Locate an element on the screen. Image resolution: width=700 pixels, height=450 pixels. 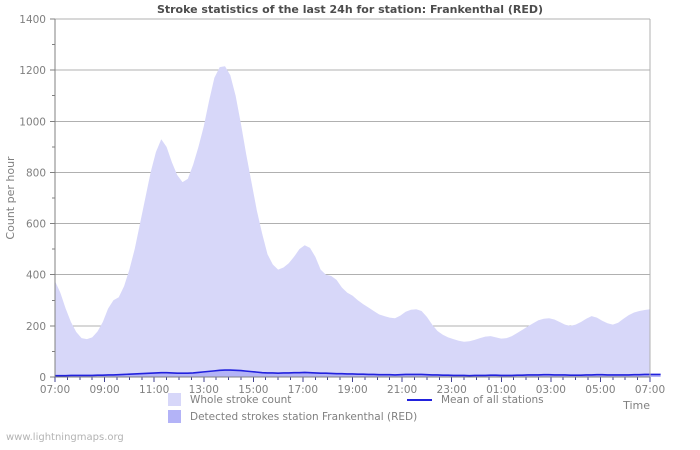
x-axis-title: Time is located at coordinates (636, 405).